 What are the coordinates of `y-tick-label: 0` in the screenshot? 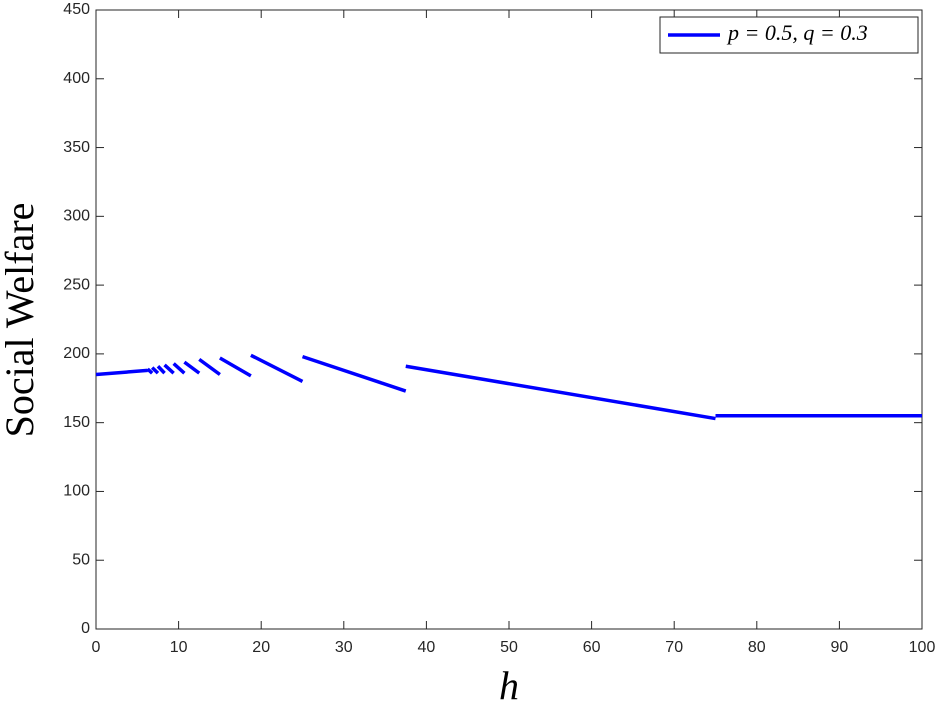 It's located at (85, 628).